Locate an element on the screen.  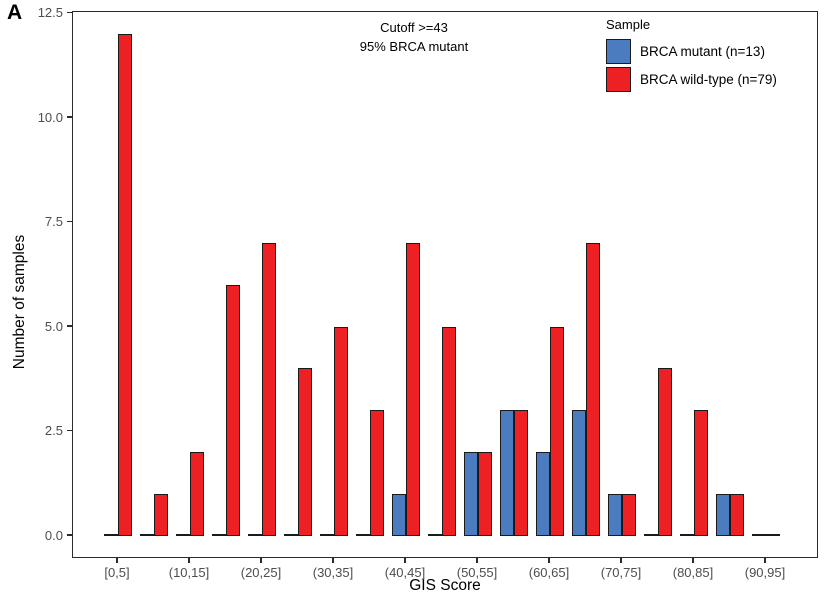
bar-brca-wild-type-(70,75] is located at coordinates (629, 514).